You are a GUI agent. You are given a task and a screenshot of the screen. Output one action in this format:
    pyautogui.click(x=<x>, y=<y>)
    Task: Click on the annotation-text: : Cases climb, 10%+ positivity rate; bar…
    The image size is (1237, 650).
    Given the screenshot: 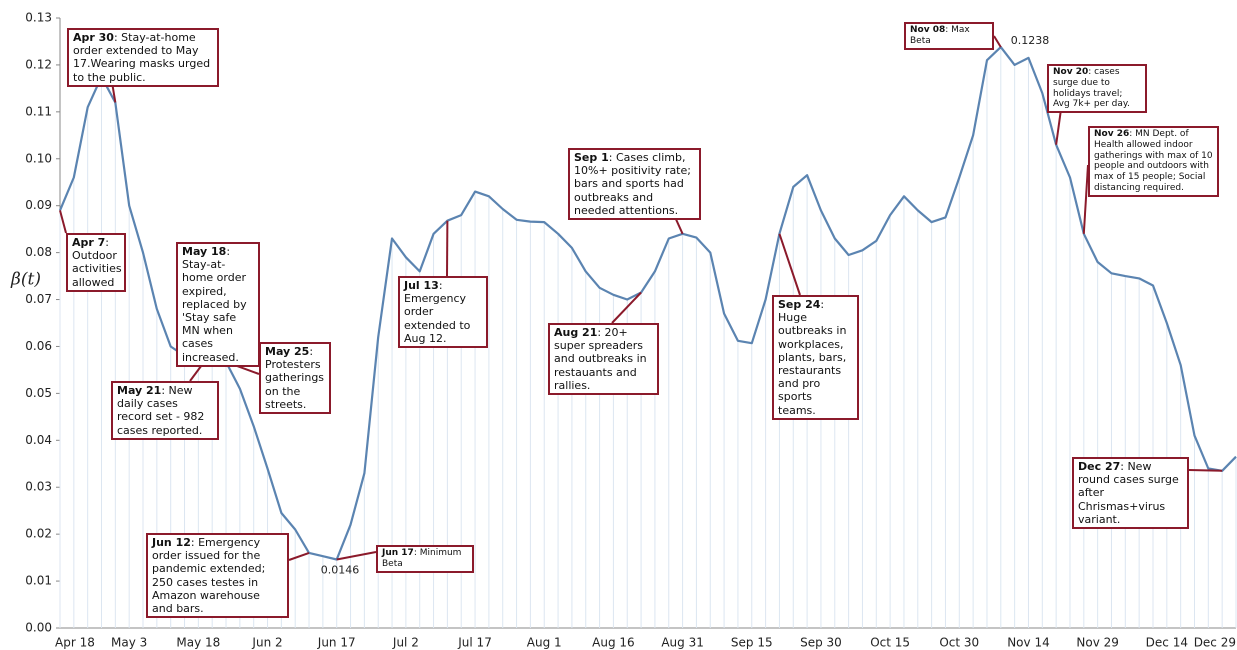 What is the action you would take?
    pyautogui.click(x=632, y=184)
    